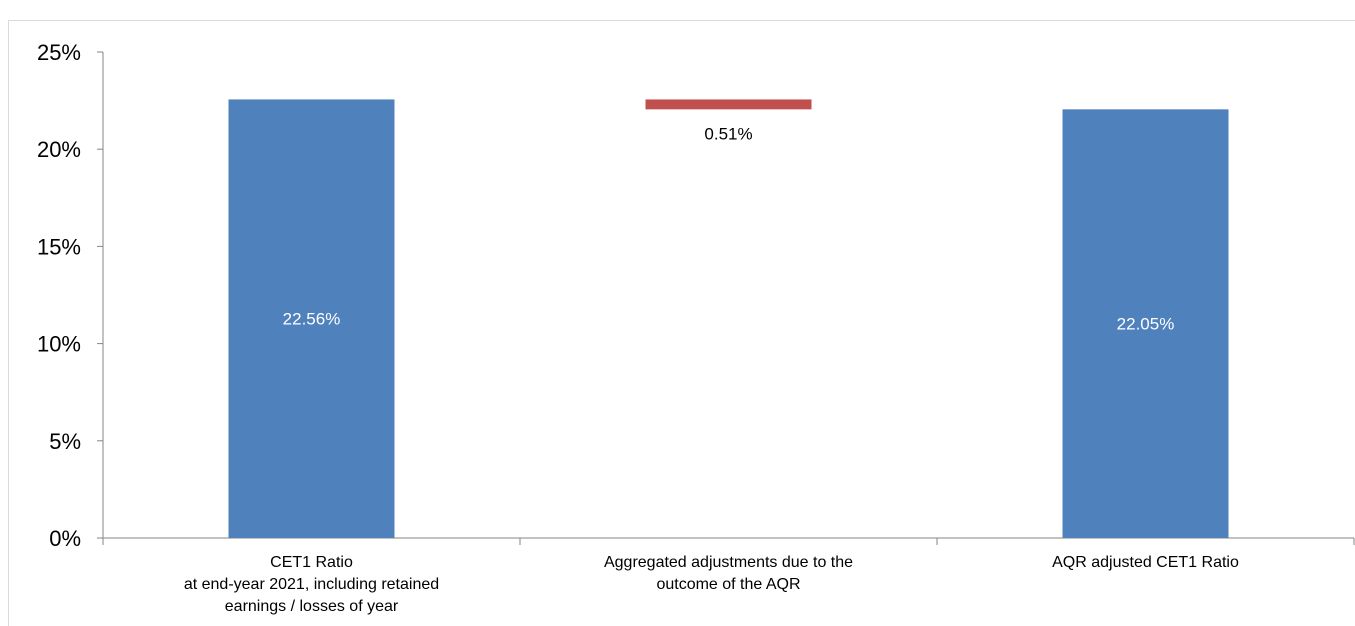  What do you see at coordinates (728, 584) in the screenshot?
I see `x-category-label: outcome of the AQR` at bounding box center [728, 584].